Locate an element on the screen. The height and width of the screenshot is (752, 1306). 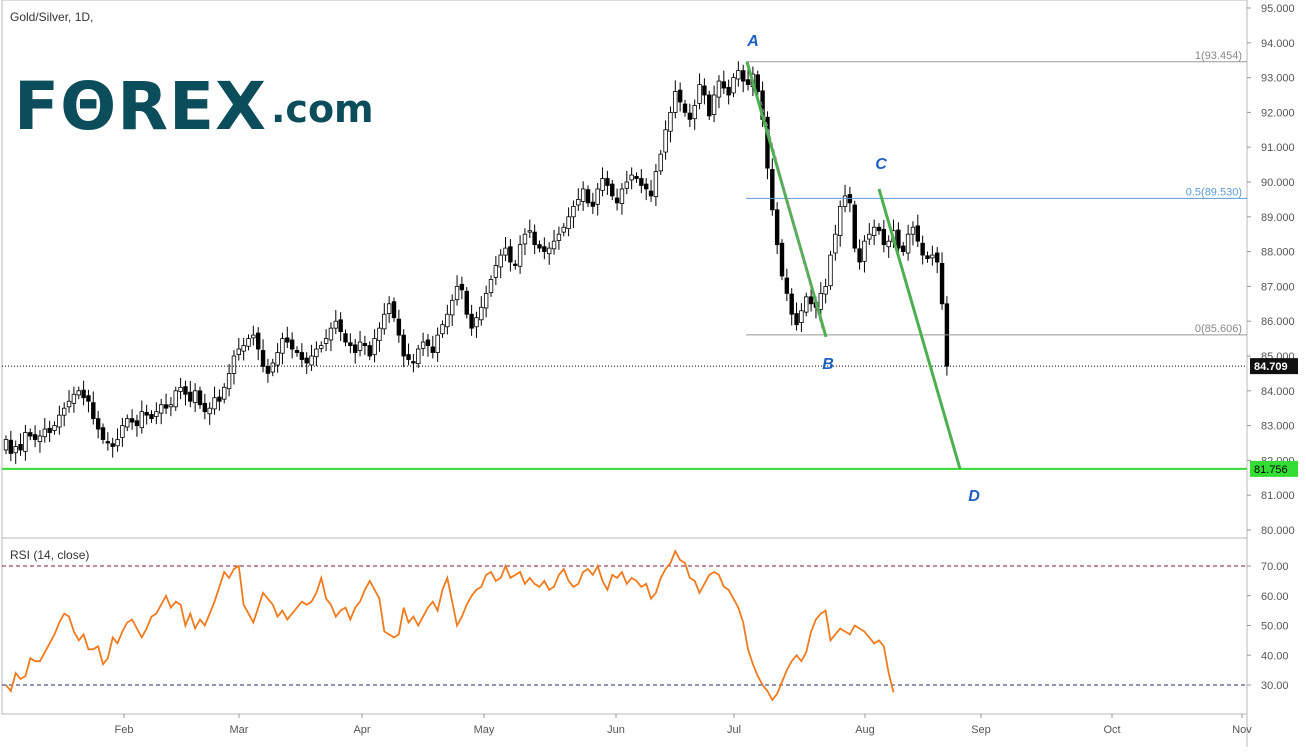
fib-level-label: 0.5(89.530) is located at coordinates (1214, 192).